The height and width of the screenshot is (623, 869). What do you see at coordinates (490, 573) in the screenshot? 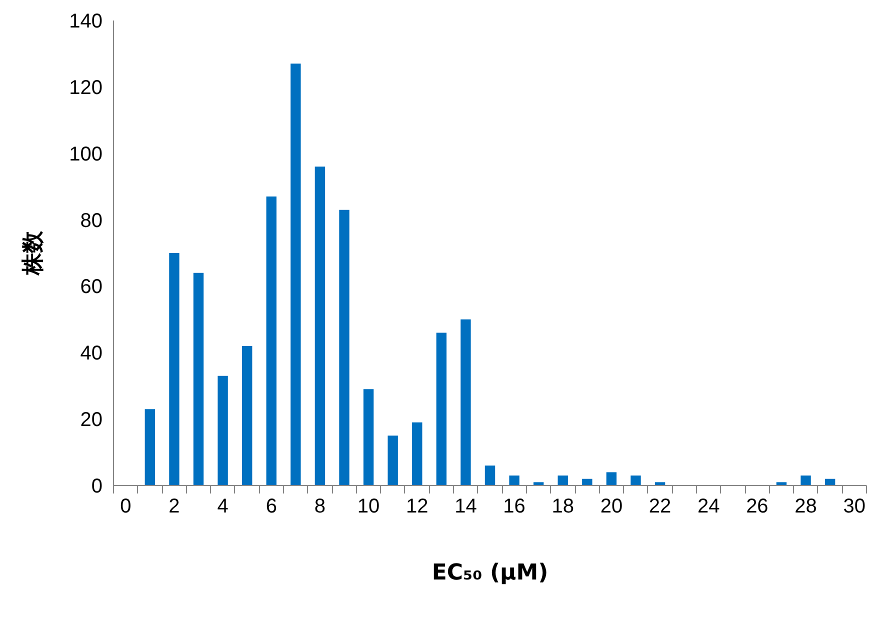
I see `x-axis-title: EC₅₀ (µM)` at bounding box center [490, 573].